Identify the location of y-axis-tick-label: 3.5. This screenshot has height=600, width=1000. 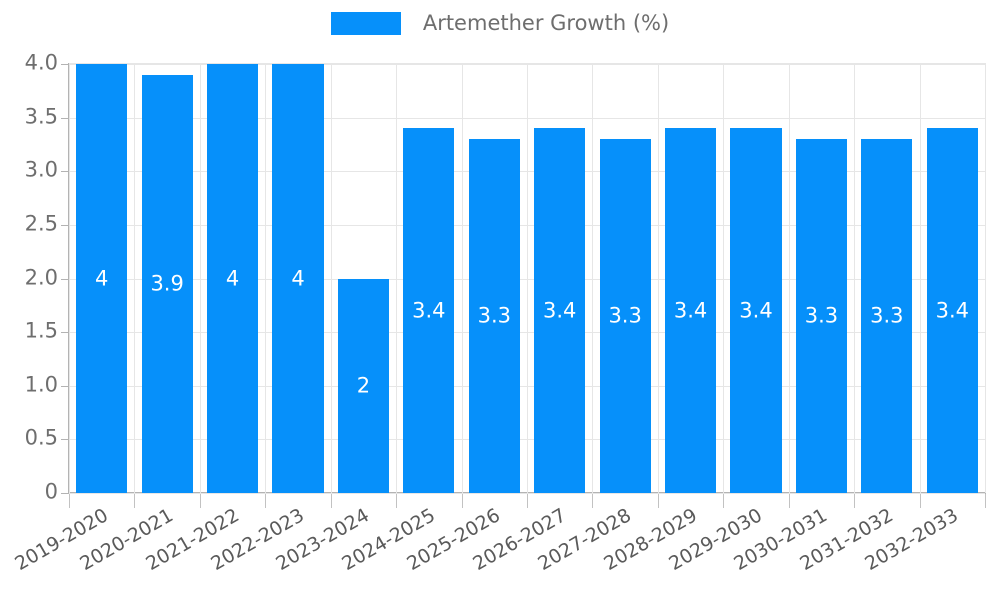
(41, 116).